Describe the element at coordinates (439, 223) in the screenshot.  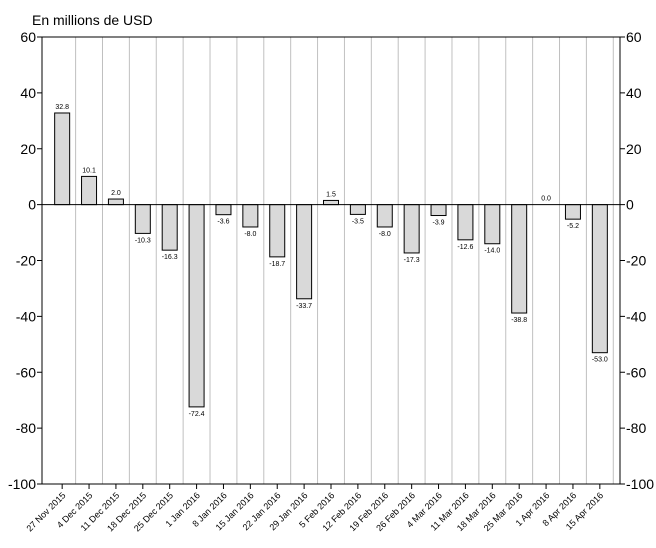
I see `data-label: -3.9` at that location.